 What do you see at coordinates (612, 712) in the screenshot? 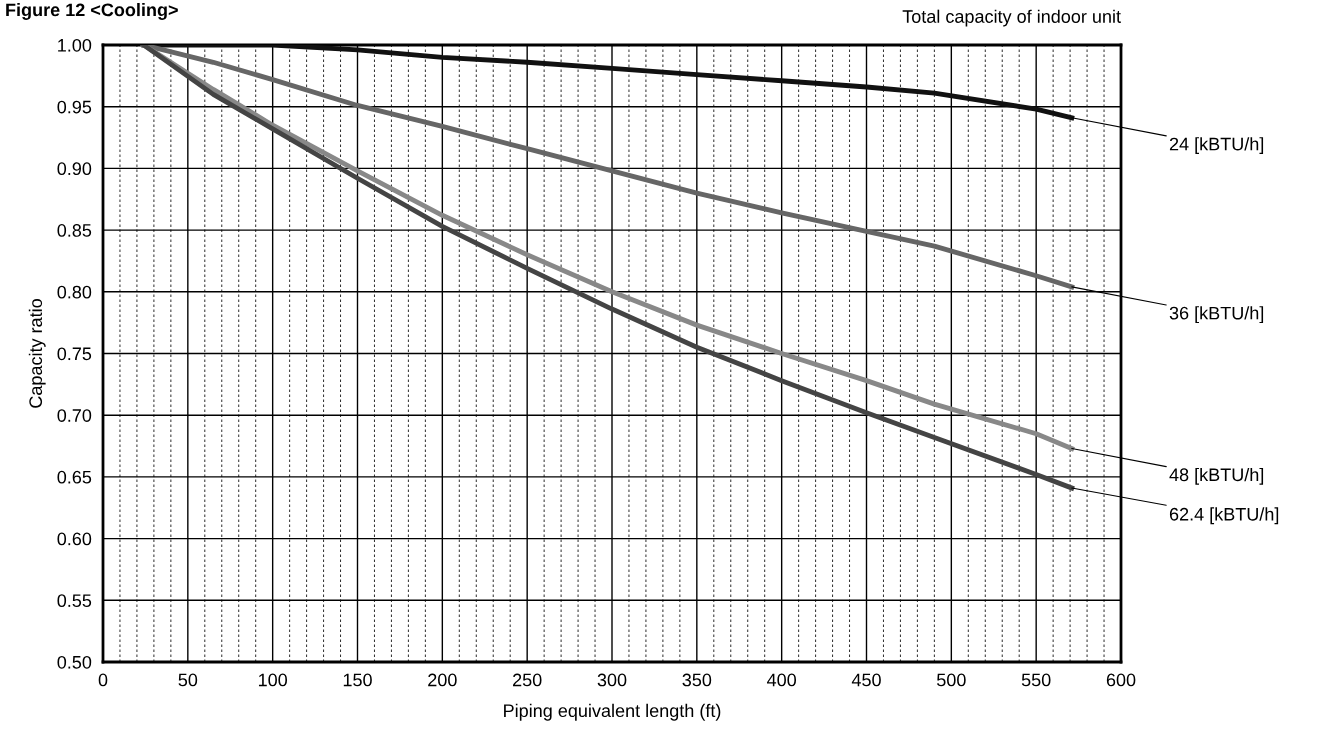
I see `x-axis-title: Piping equivalent length (ft)` at bounding box center [612, 712].